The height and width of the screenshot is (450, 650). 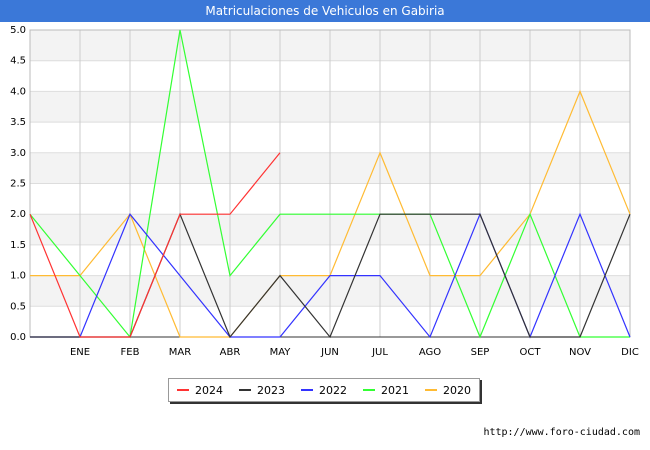 What do you see at coordinates (18, 214) in the screenshot?
I see `y-tick-label: 2.0` at bounding box center [18, 214].